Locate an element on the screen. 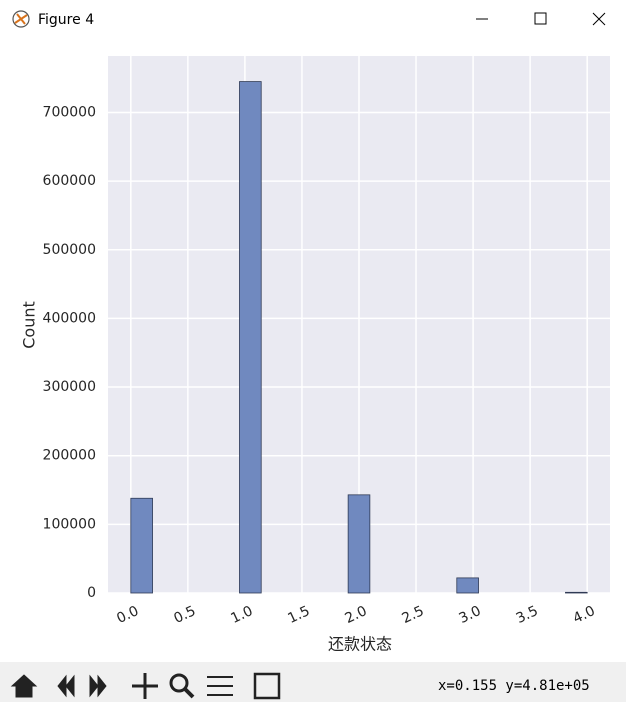 The width and height of the screenshot is (626, 702). y-tick-label: 500000 is located at coordinates (69, 250).